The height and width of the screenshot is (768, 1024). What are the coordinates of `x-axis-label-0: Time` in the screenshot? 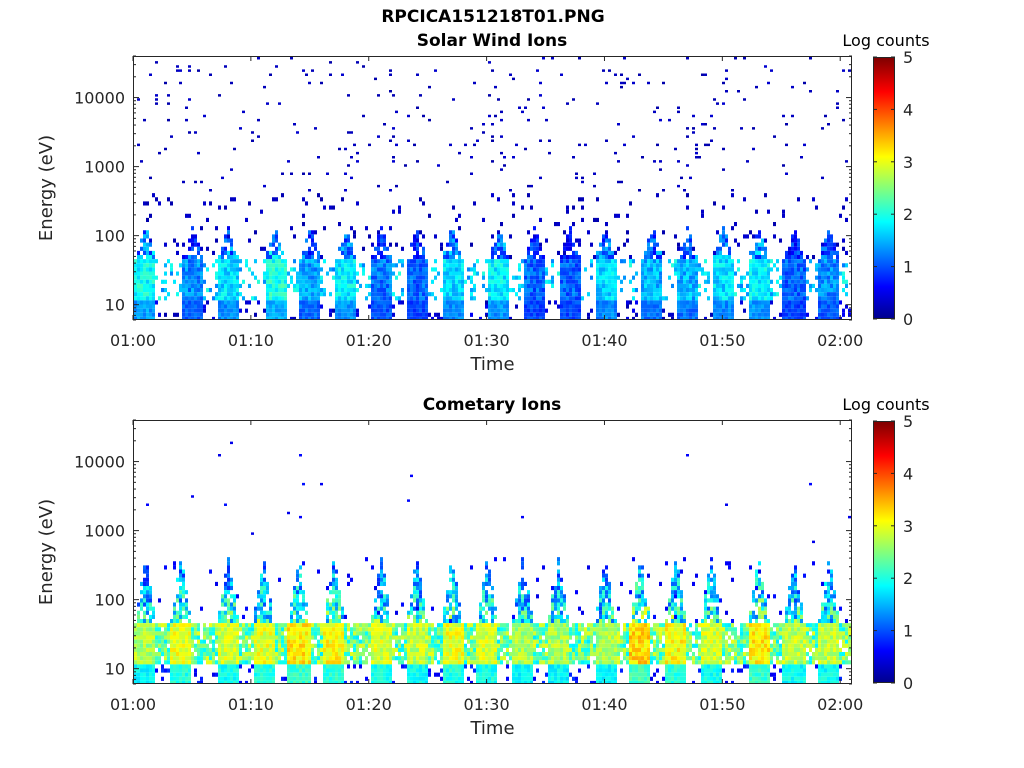 It's located at (491, 364).